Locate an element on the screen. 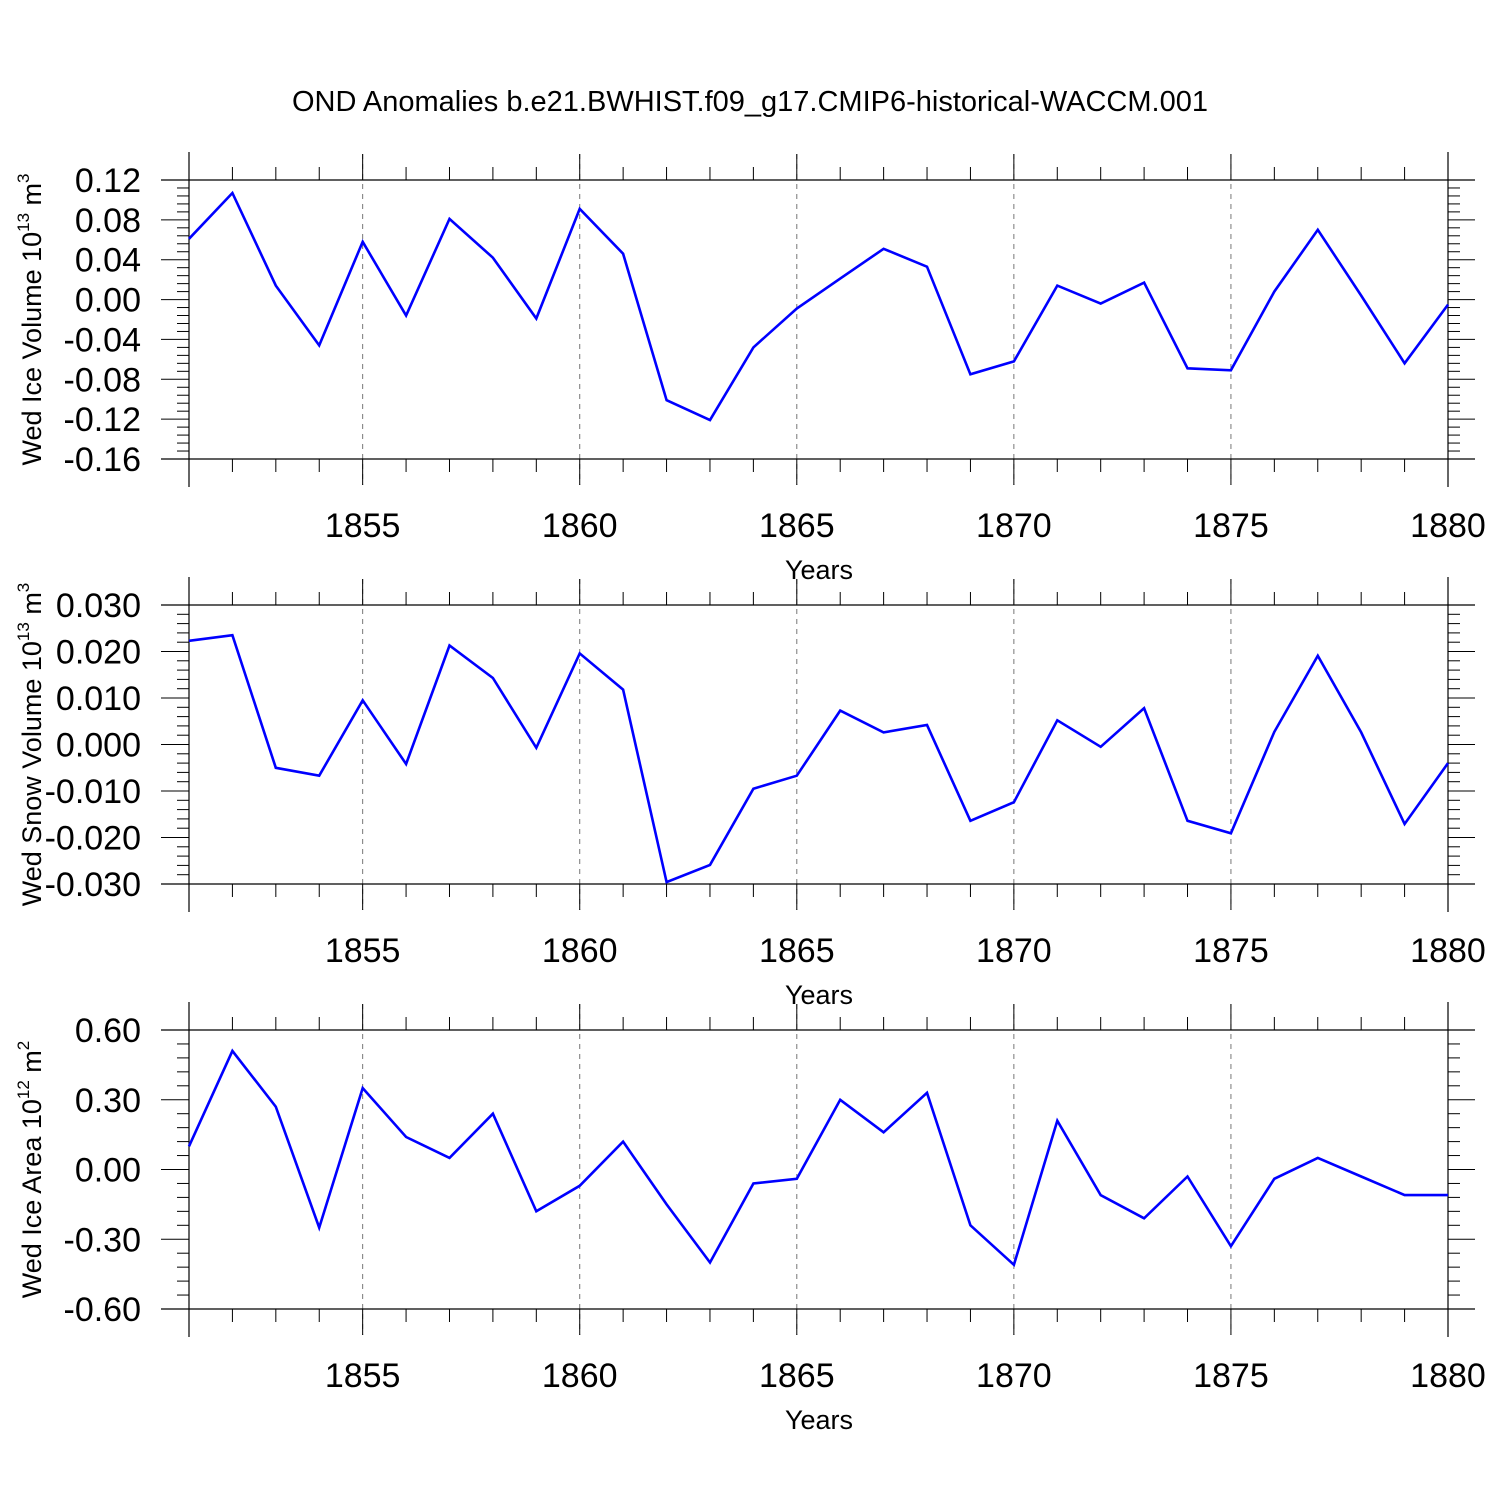  y-tick-label: 0.12 is located at coordinates (108, 181).